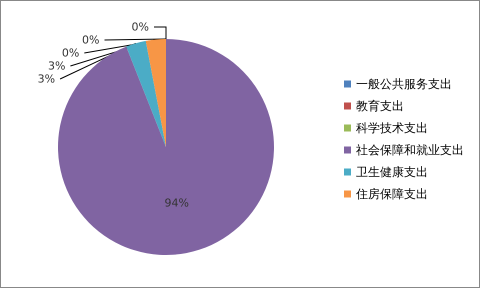 The image size is (480, 288). Describe the element at coordinates (391, 194) in the screenshot. I see `legend-label: 住房保障支出` at that location.